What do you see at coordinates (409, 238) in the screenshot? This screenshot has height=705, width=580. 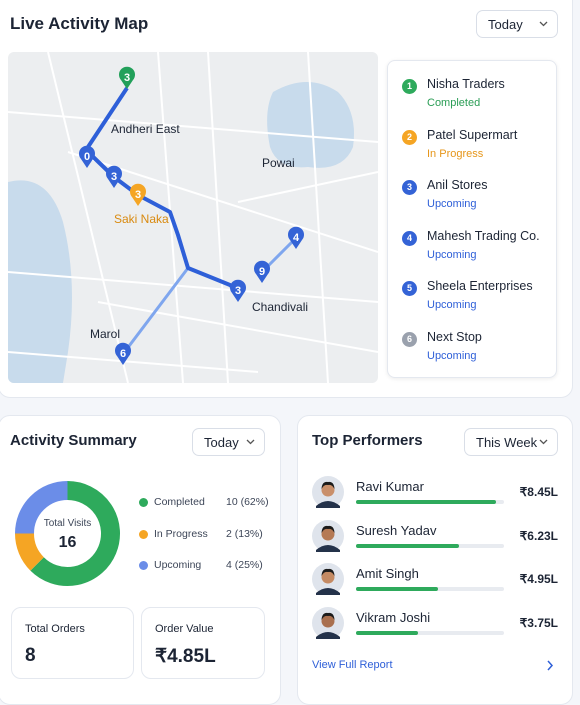 I see `stop-number: 4` at bounding box center [409, 238].